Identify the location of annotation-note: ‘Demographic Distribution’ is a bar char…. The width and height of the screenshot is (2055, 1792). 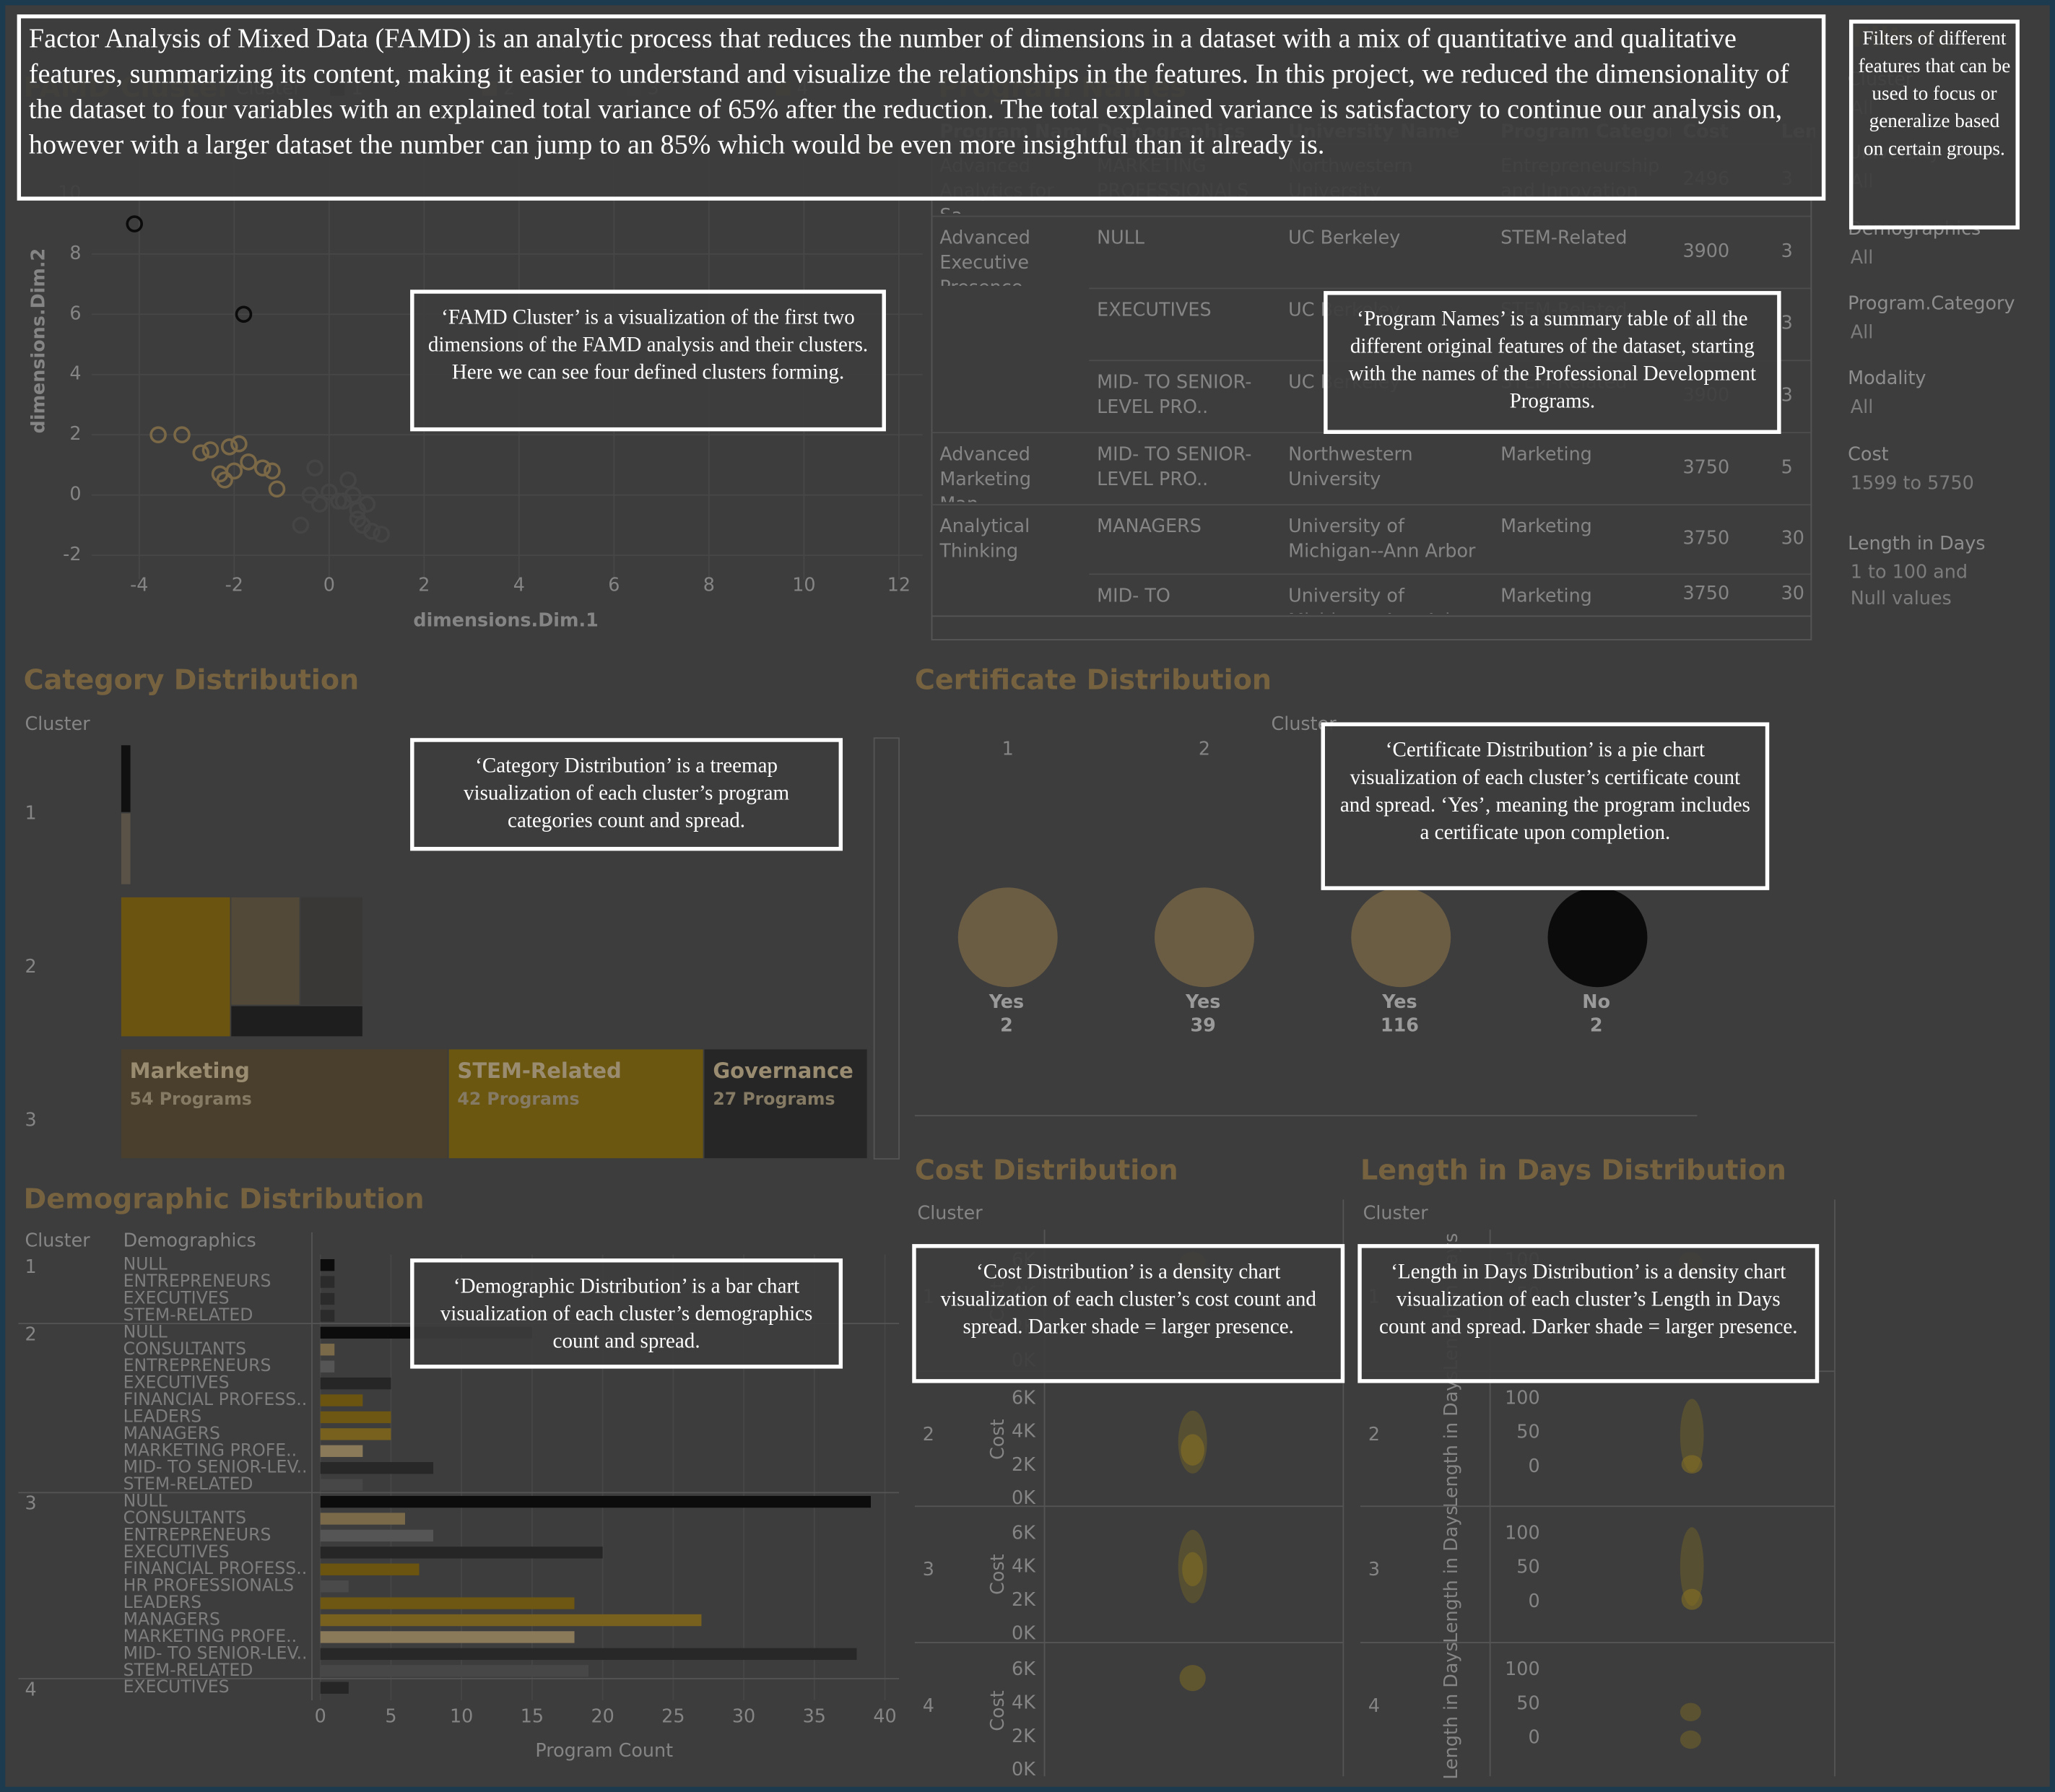
(626, 1313).